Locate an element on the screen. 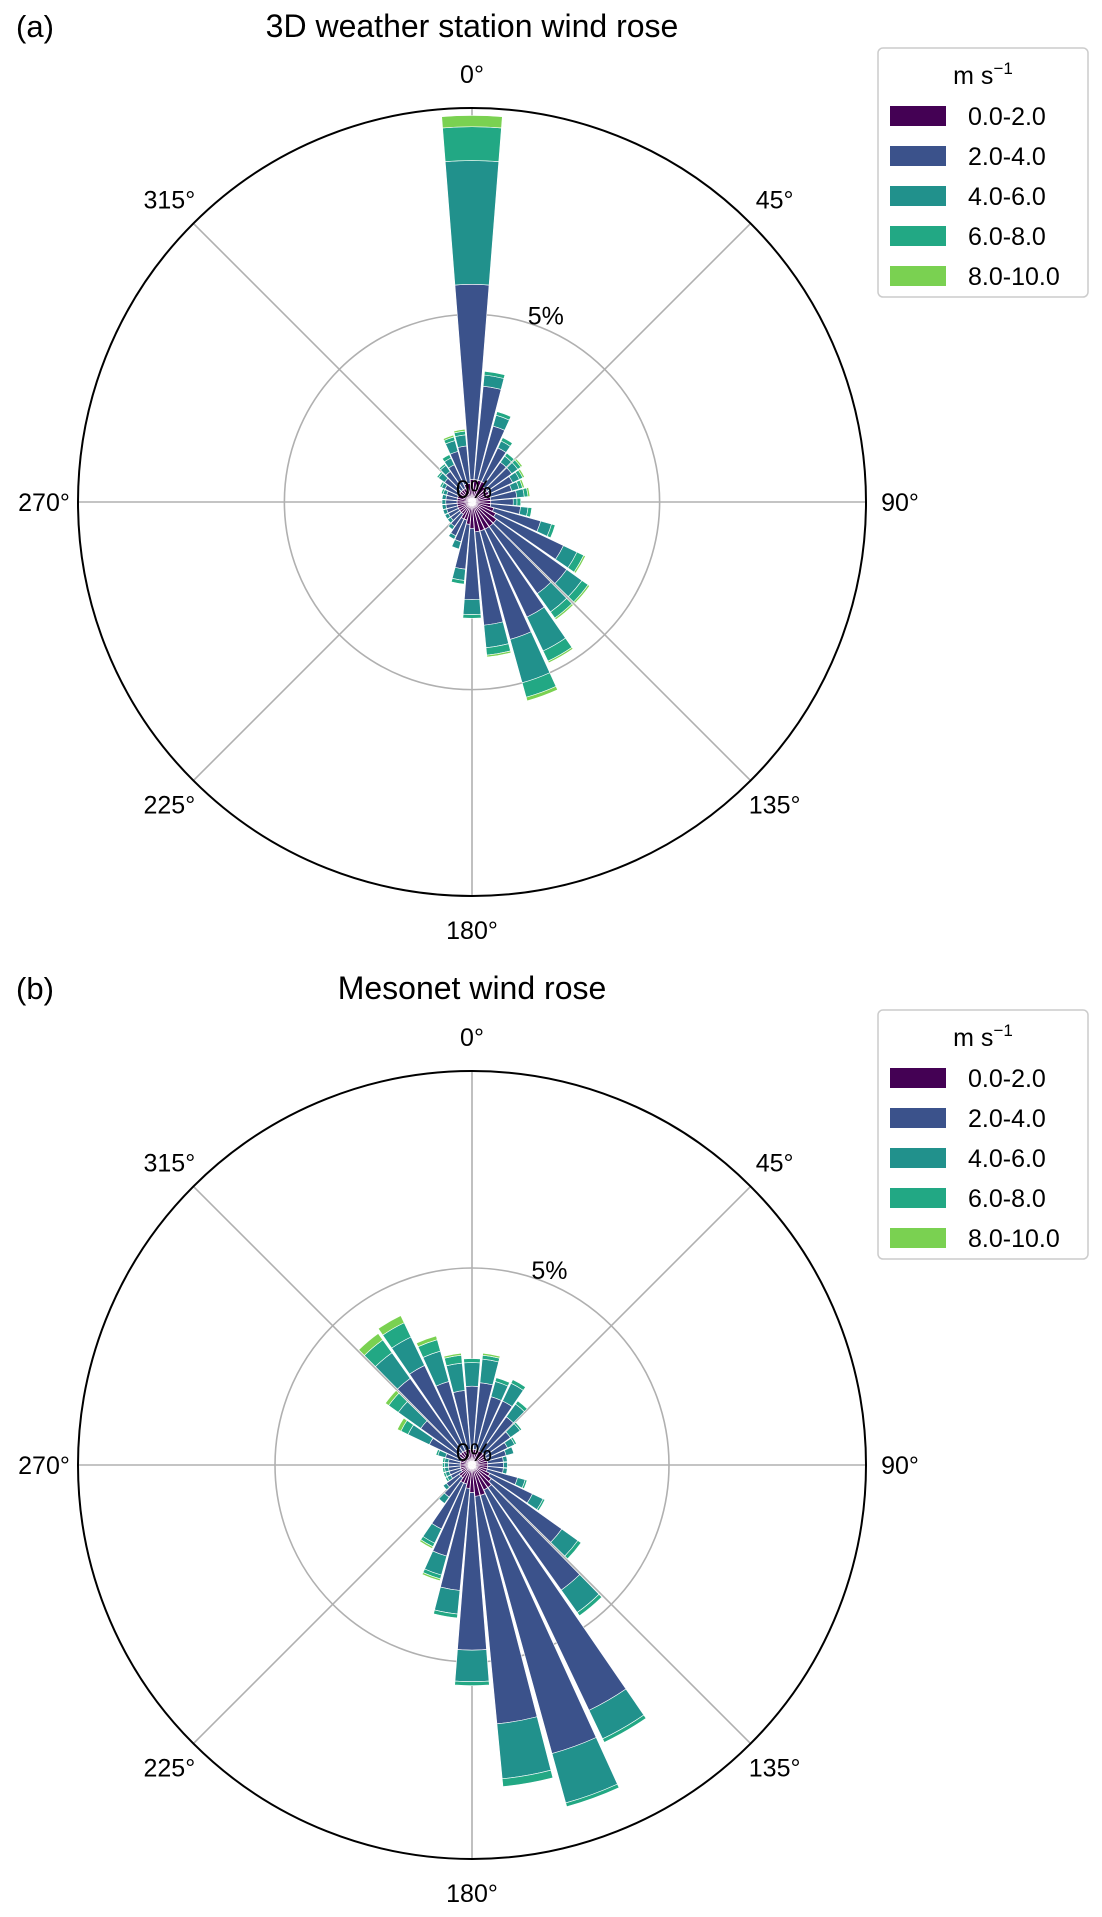 The image size is (1102, 1917). bar-segment-310-bin3 is located at coordinates (439, 475).